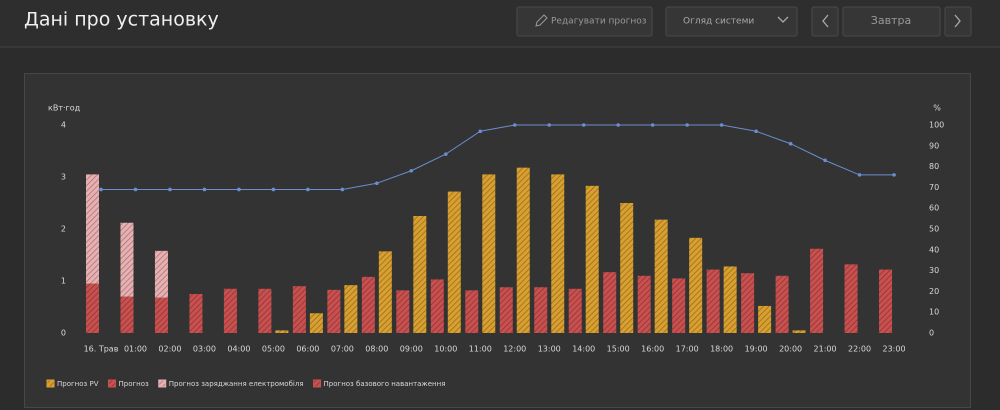 This screenshot has width=1000, height=410. I want to click on edit-button-bg, so click(584, 21).